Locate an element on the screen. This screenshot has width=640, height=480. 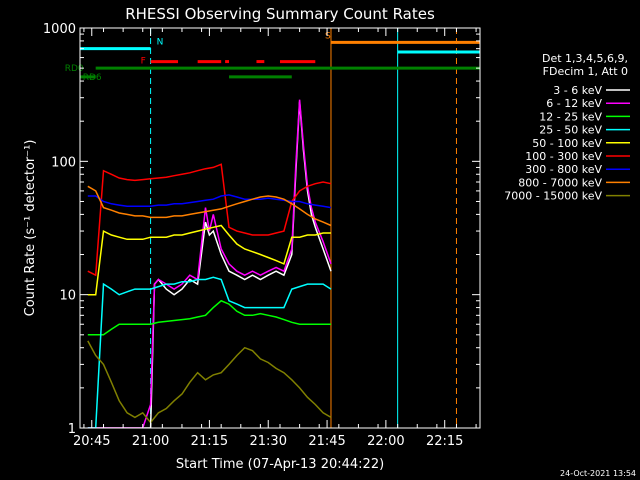
x-tick-label-2: 21:15 is located at coordinates (209, 441).